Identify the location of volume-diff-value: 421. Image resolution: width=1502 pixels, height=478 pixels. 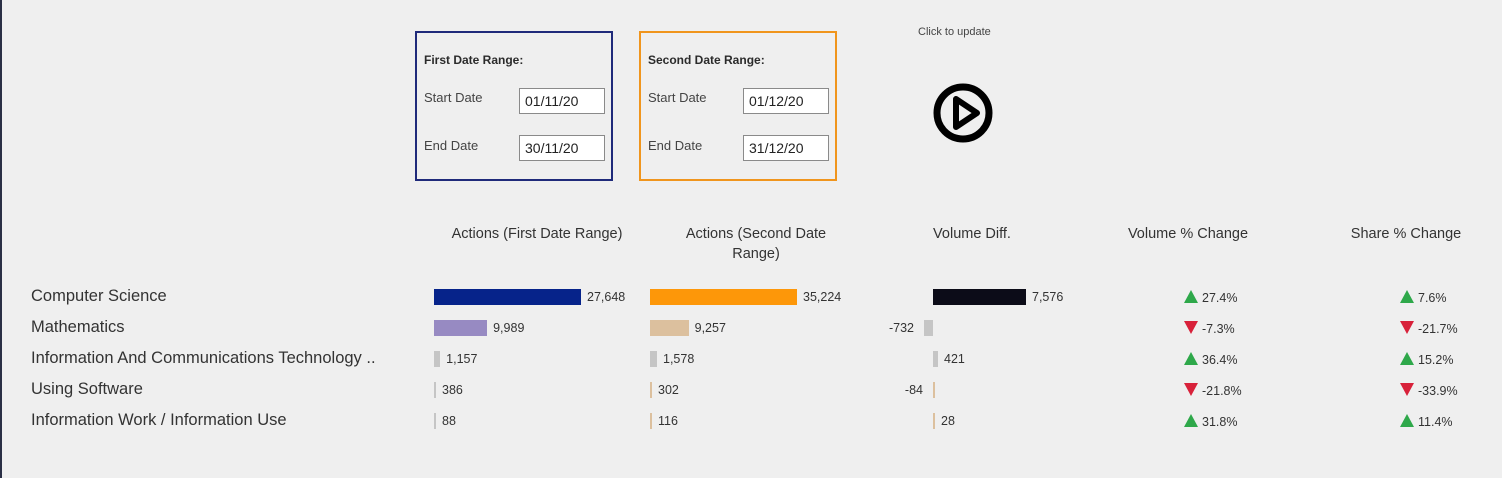
(954, 359).